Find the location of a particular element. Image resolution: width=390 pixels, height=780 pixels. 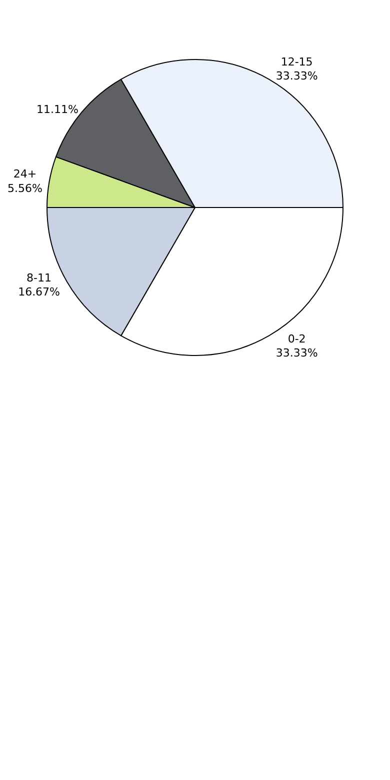

data-label: 5.56% is located at coordinates (24, 189).